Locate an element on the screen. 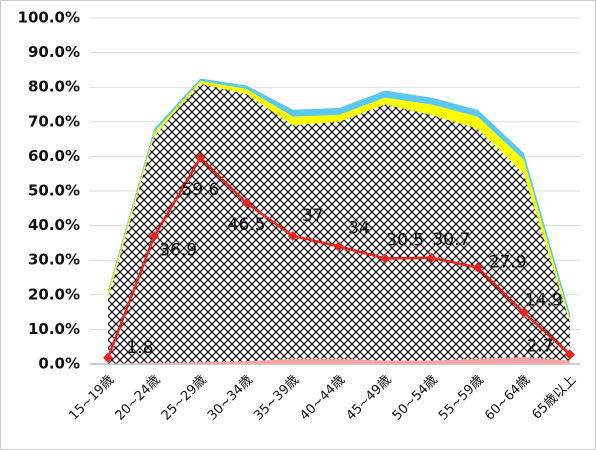 This screenshot has width=596, height=450. value-label: 1.8 is located at coordinates (139, 348).